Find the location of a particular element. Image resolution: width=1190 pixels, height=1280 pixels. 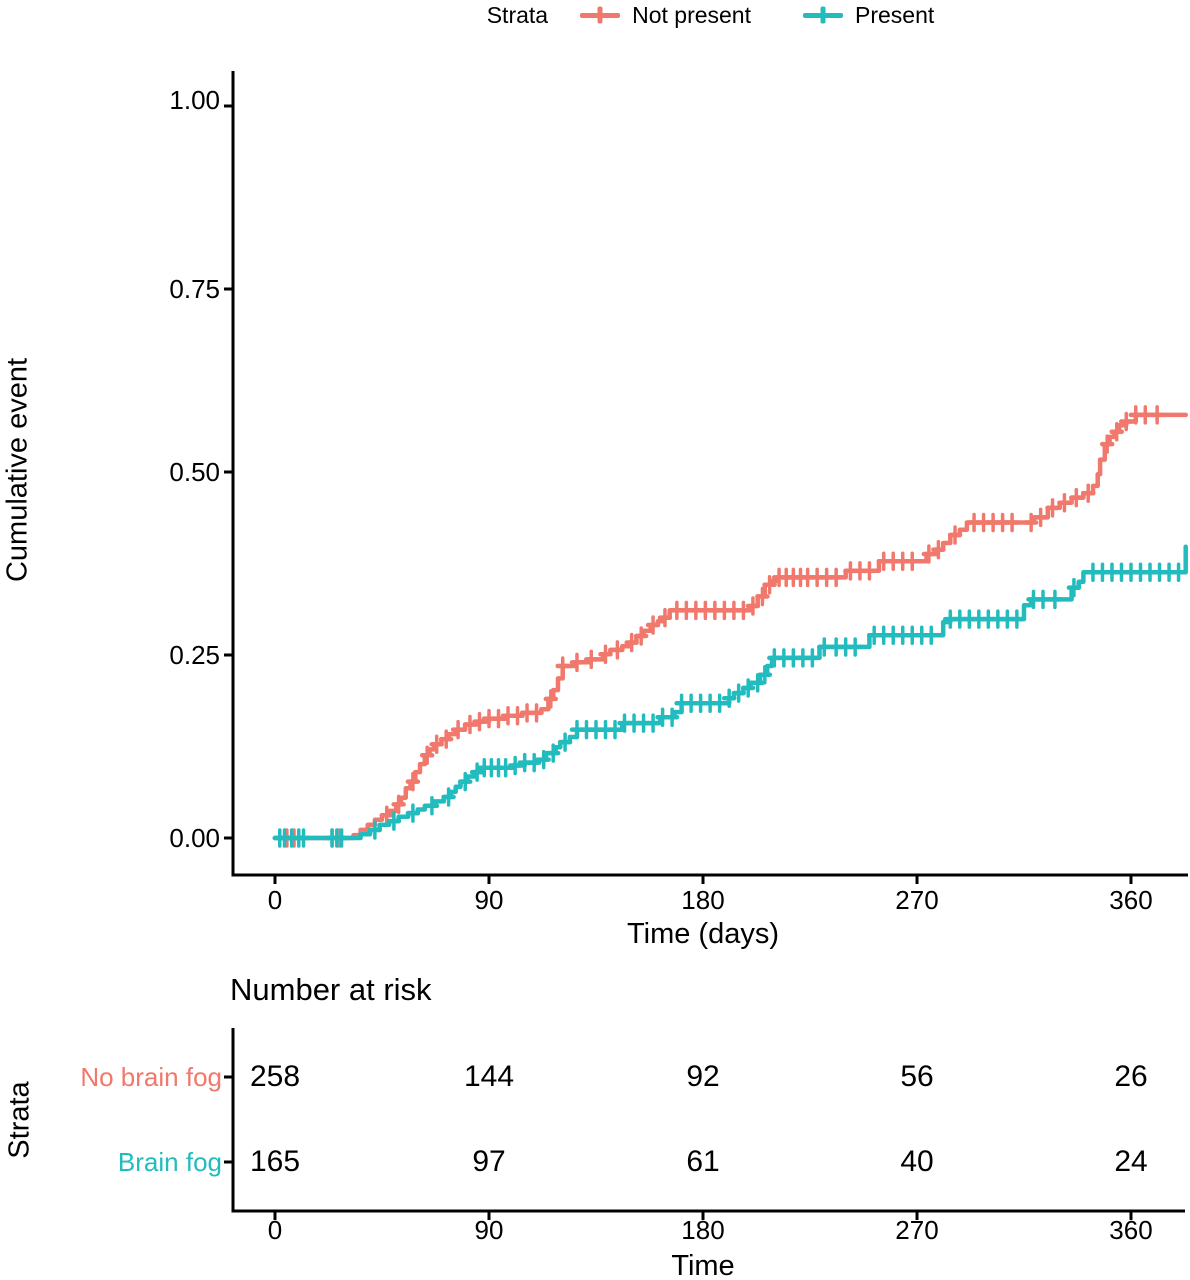

legend-title: Strata is located at coordinates (517, 14).